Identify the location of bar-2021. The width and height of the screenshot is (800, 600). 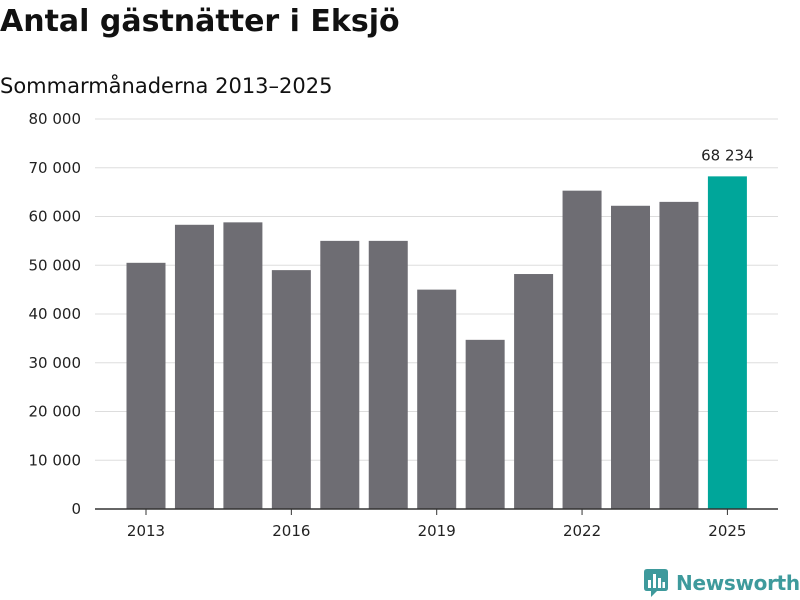
(534, 391).